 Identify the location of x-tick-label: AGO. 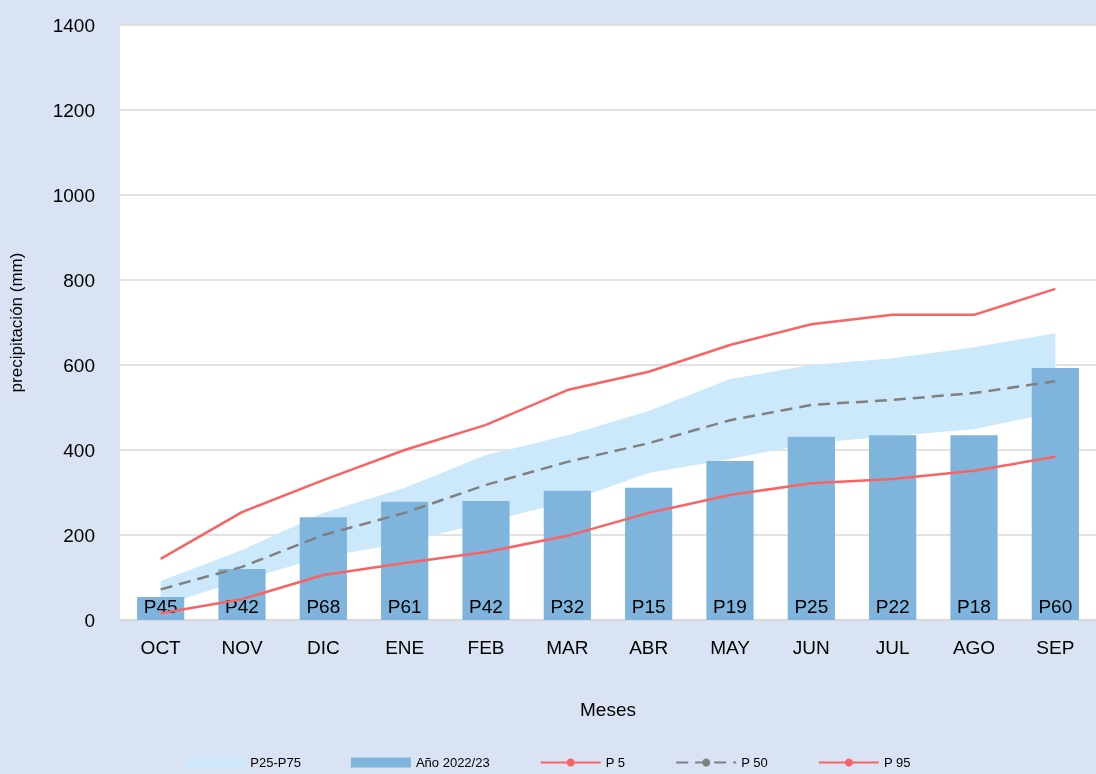
(974, 647).